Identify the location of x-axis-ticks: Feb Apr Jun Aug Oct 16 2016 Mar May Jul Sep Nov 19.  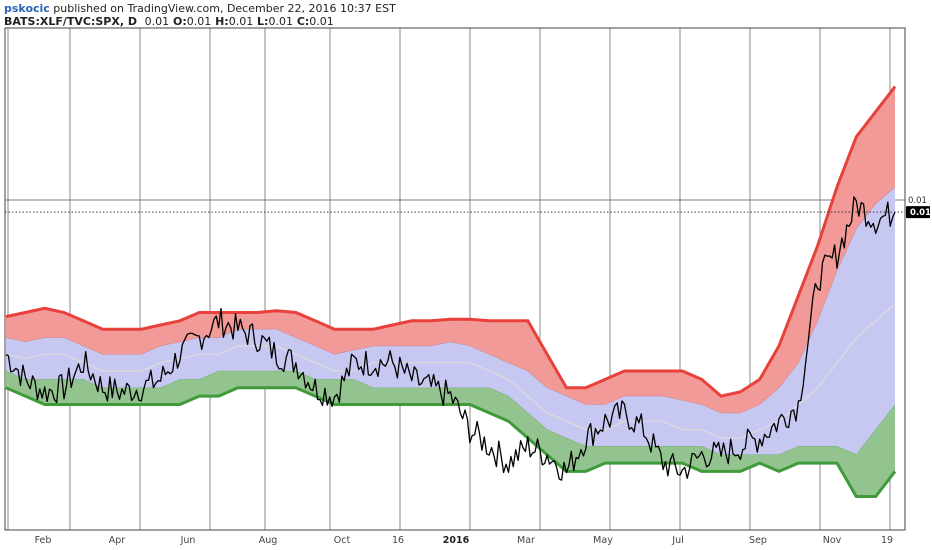
(464, 540).